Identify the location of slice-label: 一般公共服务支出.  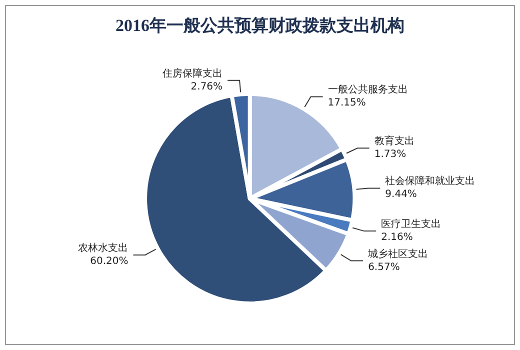
(368, 90).